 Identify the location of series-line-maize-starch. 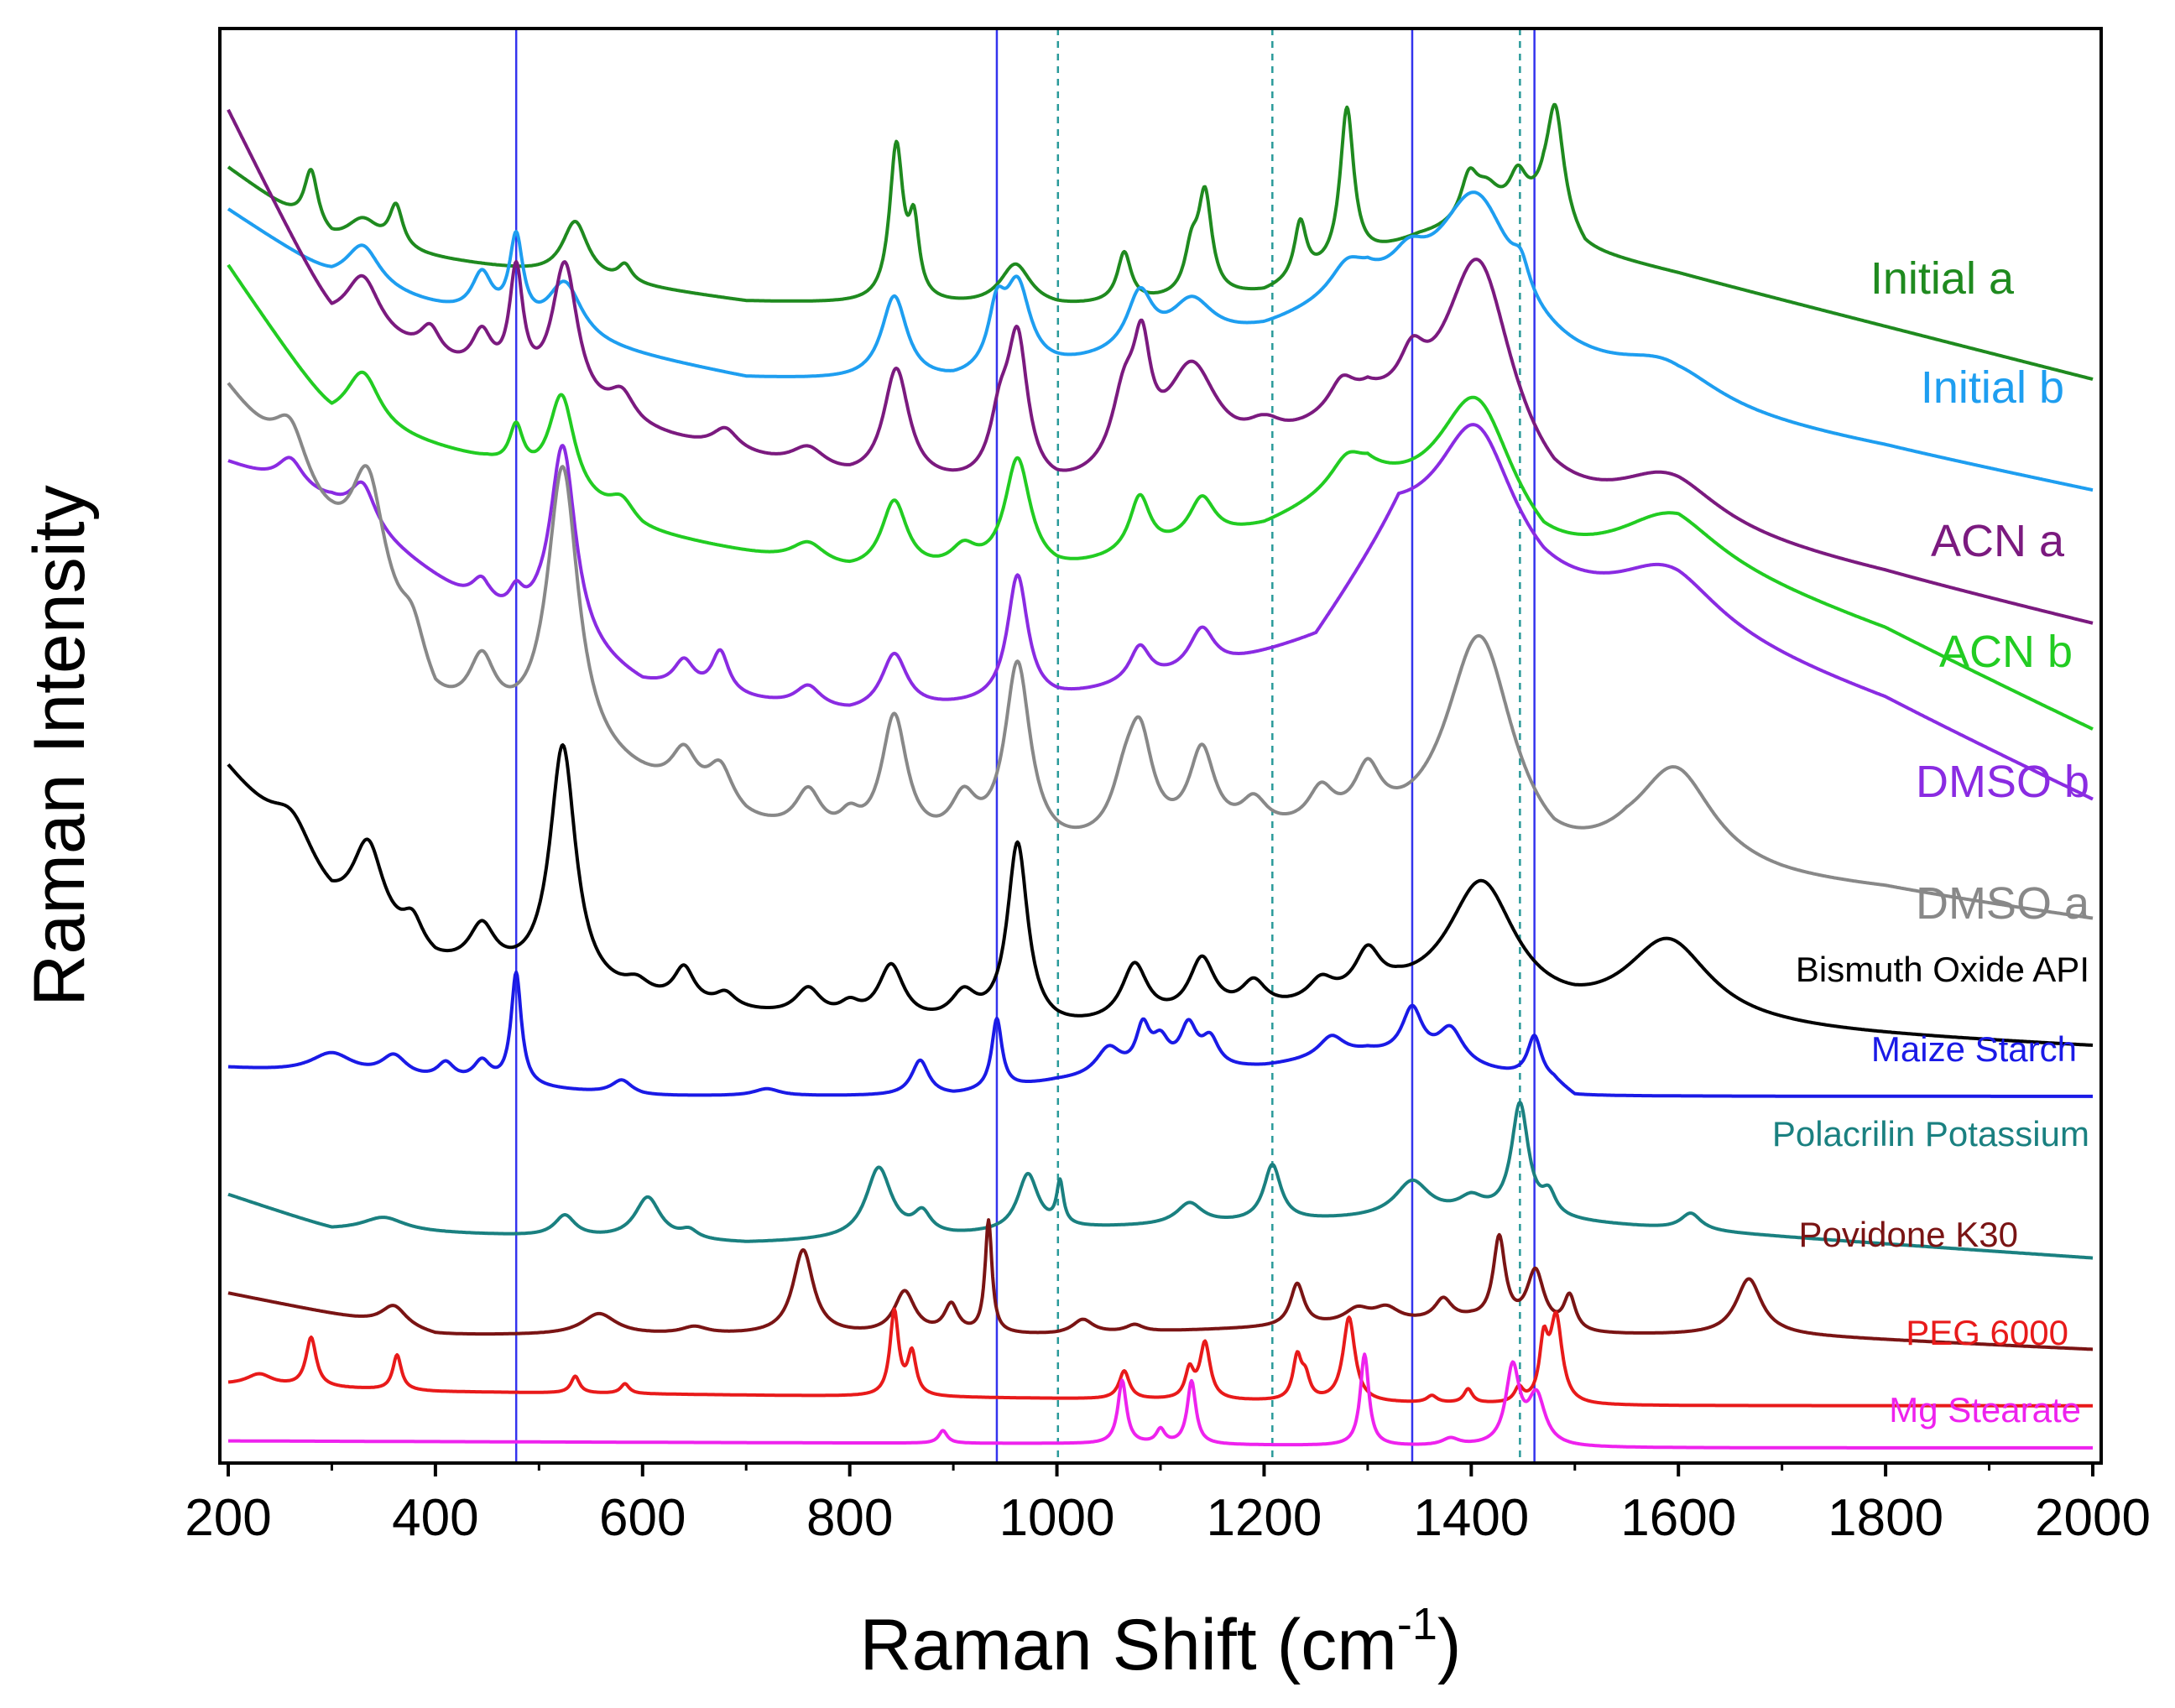
(1160, 1034).